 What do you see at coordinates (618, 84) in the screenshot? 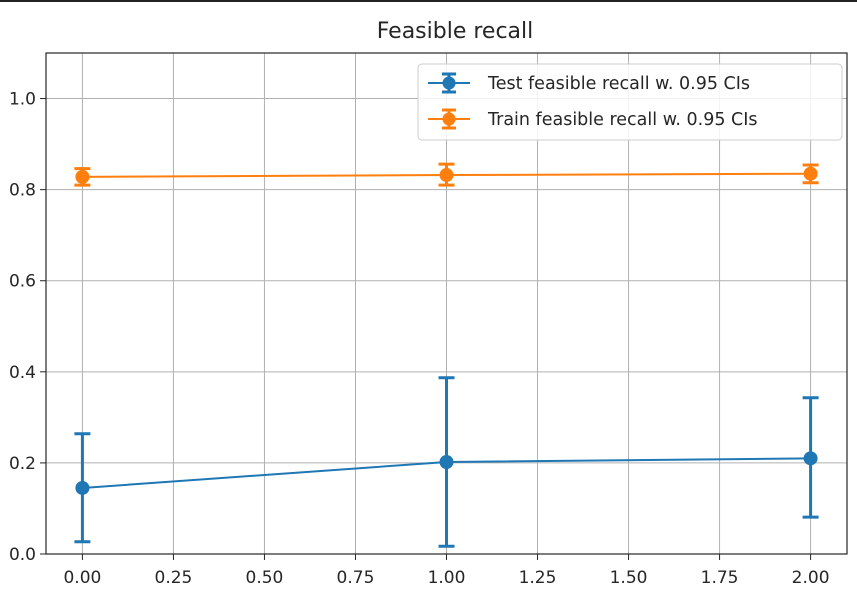
I see `legend-label: Test feasible recall w. 0.95 CIs` at bounding box center [618, 84].